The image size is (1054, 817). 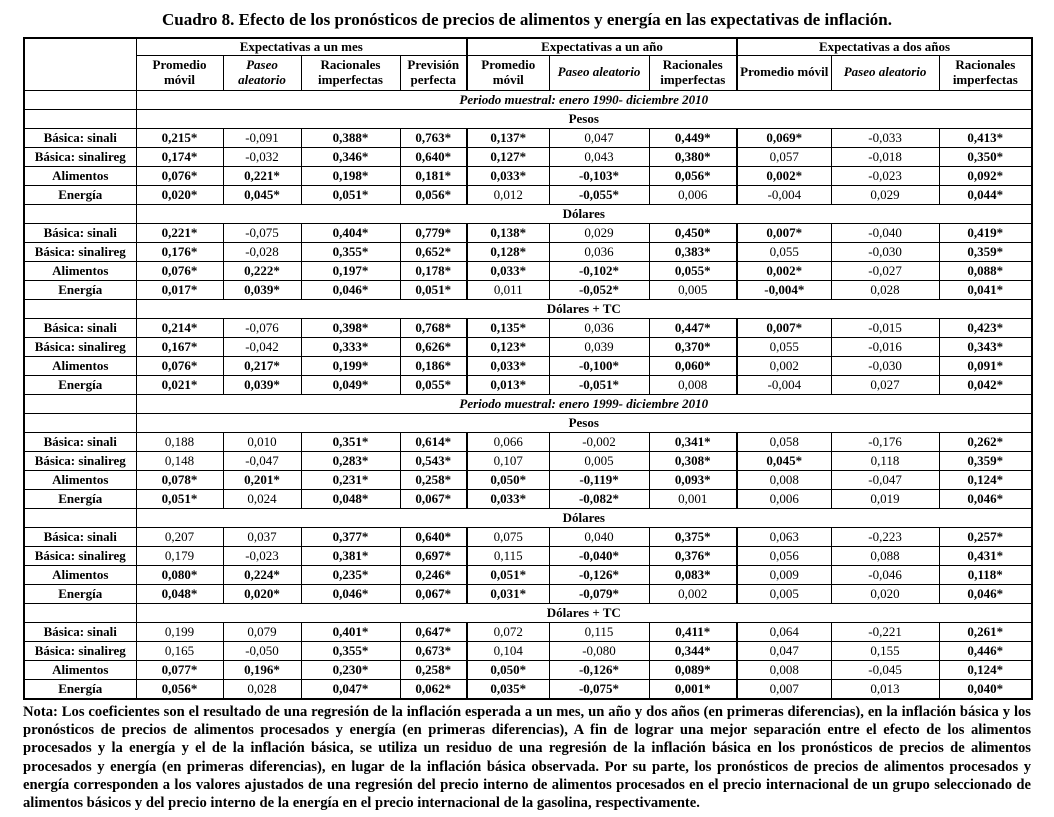 What do you see at coordinates (350, 555) in the screenshot?
I see `value-cell: 0,381*` at bounding box center [350, 555].